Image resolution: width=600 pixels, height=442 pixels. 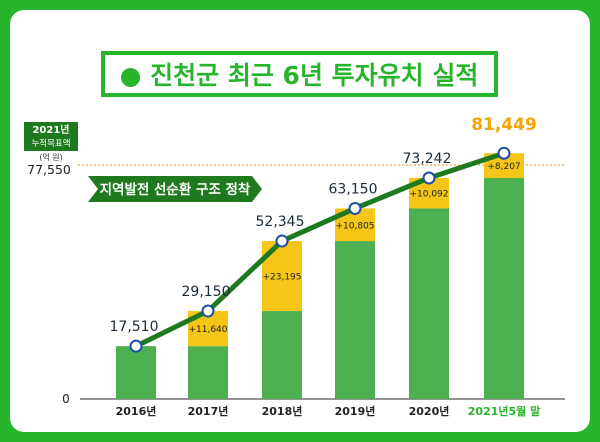 I want to click on value-label-4: 73,242, so click(x=427, y=159).